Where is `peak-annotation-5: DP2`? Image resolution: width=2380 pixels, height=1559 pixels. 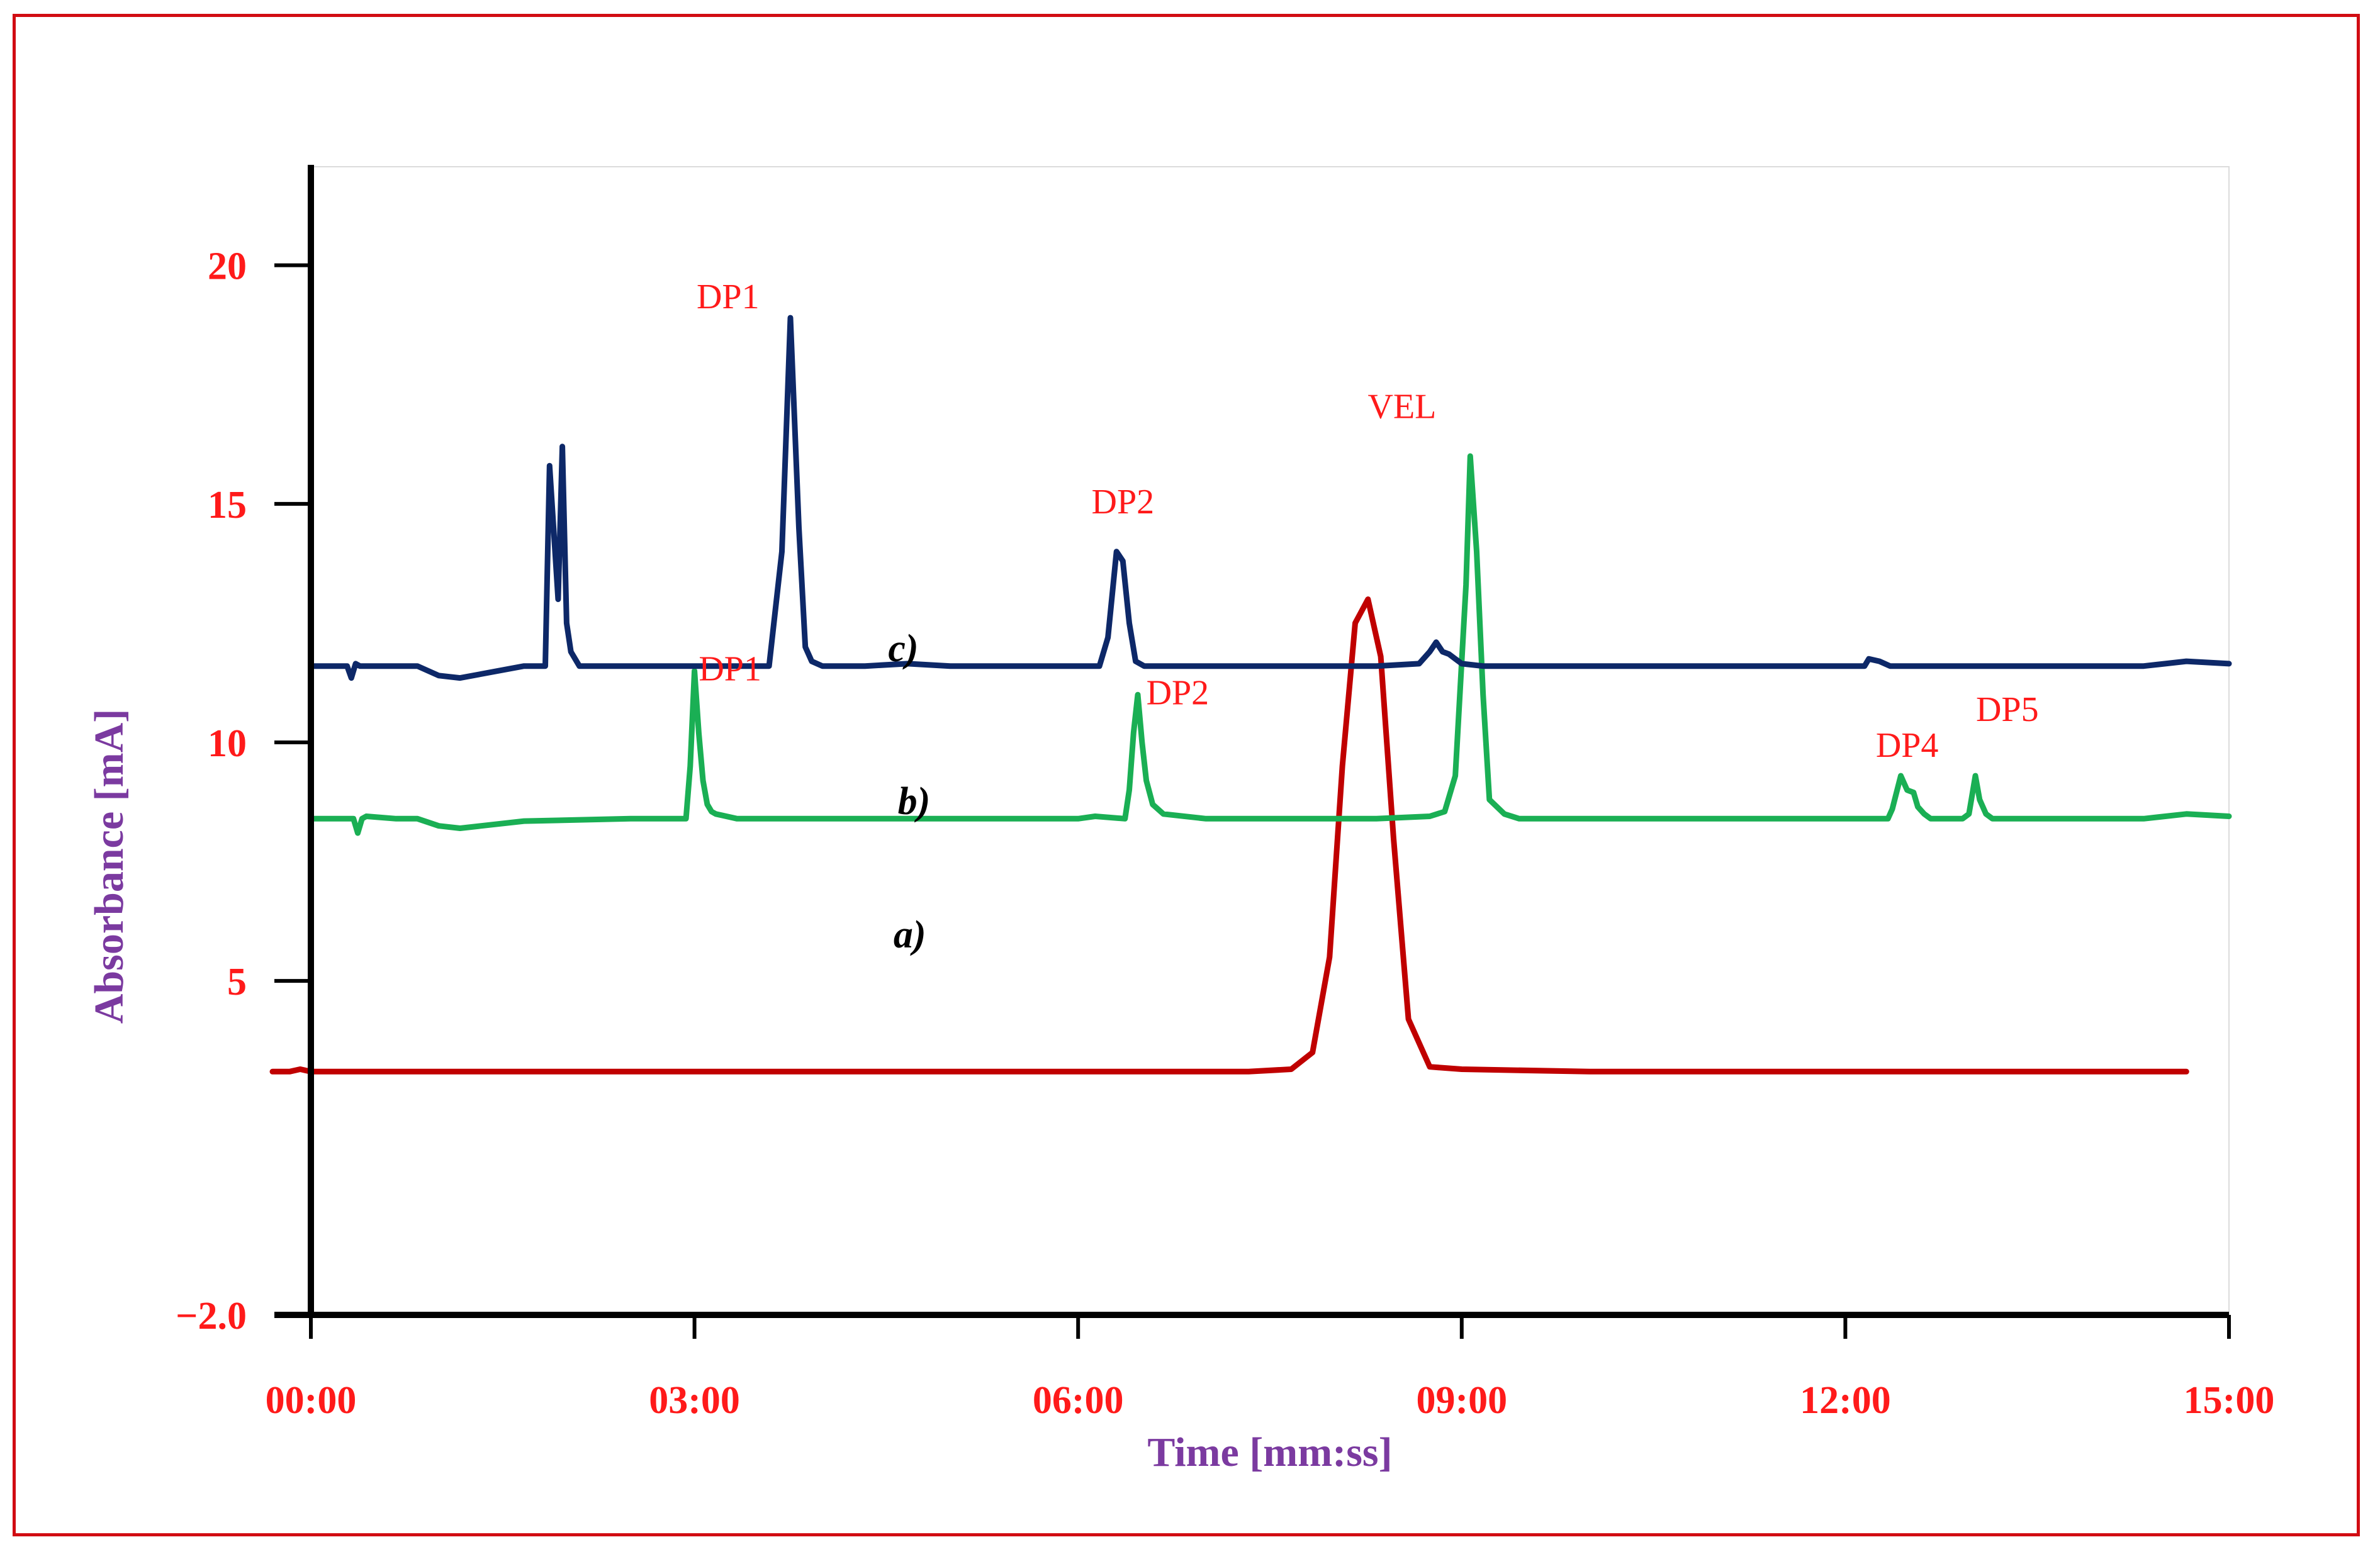 peak-annotation-5: DP2 is located at coordinates (1178, 692).